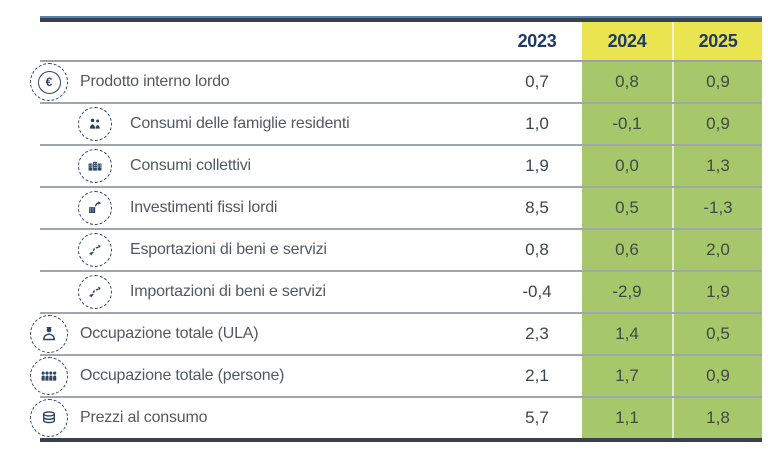  I want to click on row-label-cell: Consumi delle famiglie residenti, so click(266, 124).